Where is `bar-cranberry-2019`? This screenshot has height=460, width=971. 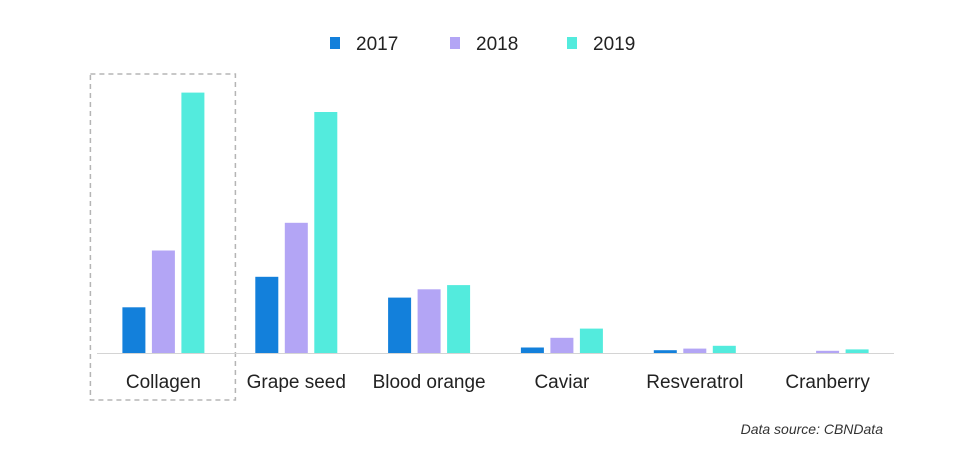 bar-cranberry-2019 is located at coordinates (857, 351).